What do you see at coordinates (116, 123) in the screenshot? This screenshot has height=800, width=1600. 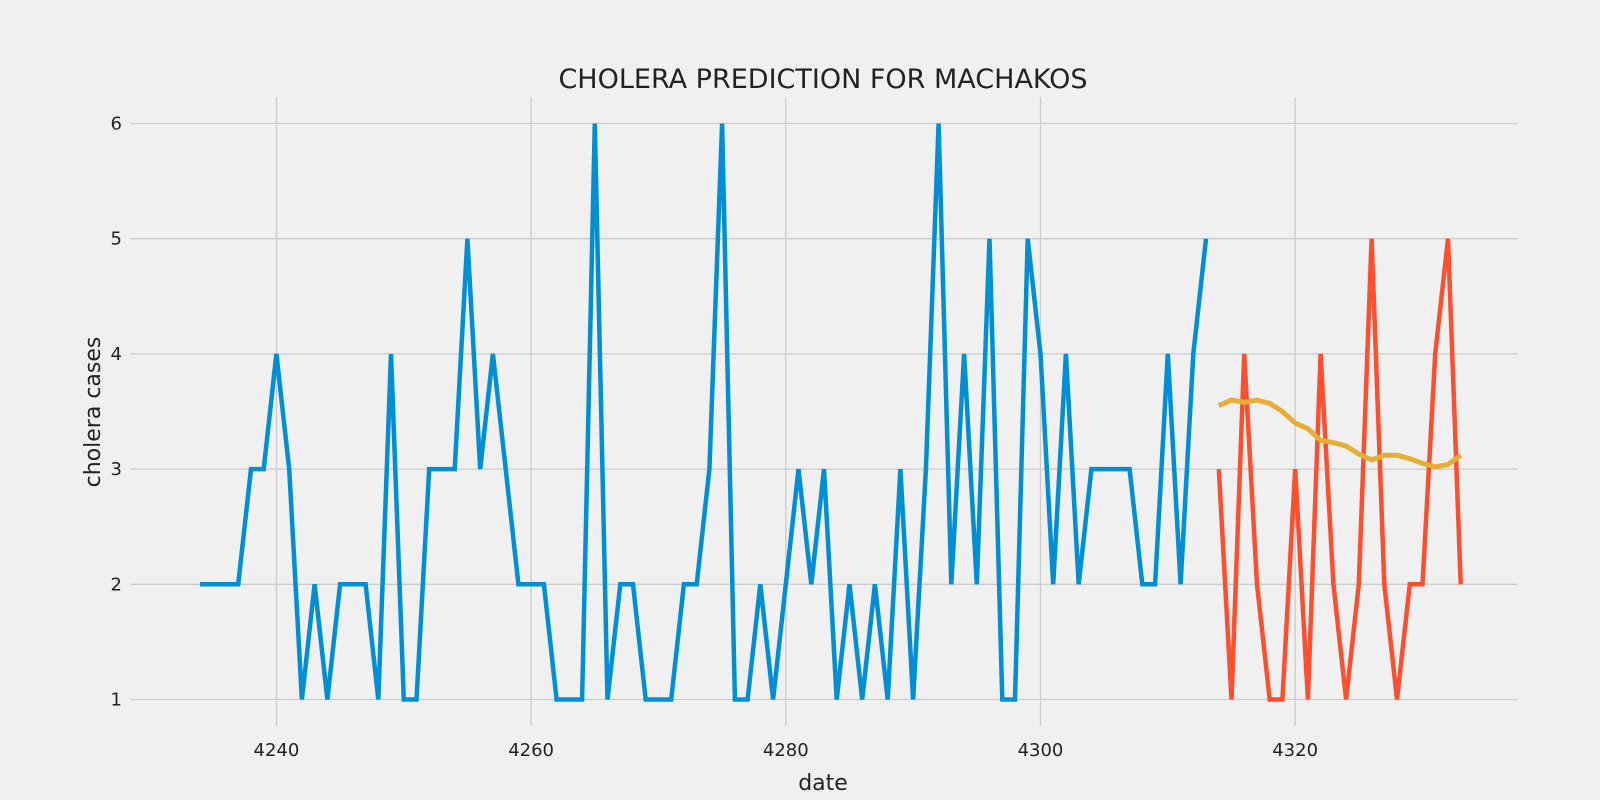 I see `y-tick-label: 6` at bounding box center [116, 123].